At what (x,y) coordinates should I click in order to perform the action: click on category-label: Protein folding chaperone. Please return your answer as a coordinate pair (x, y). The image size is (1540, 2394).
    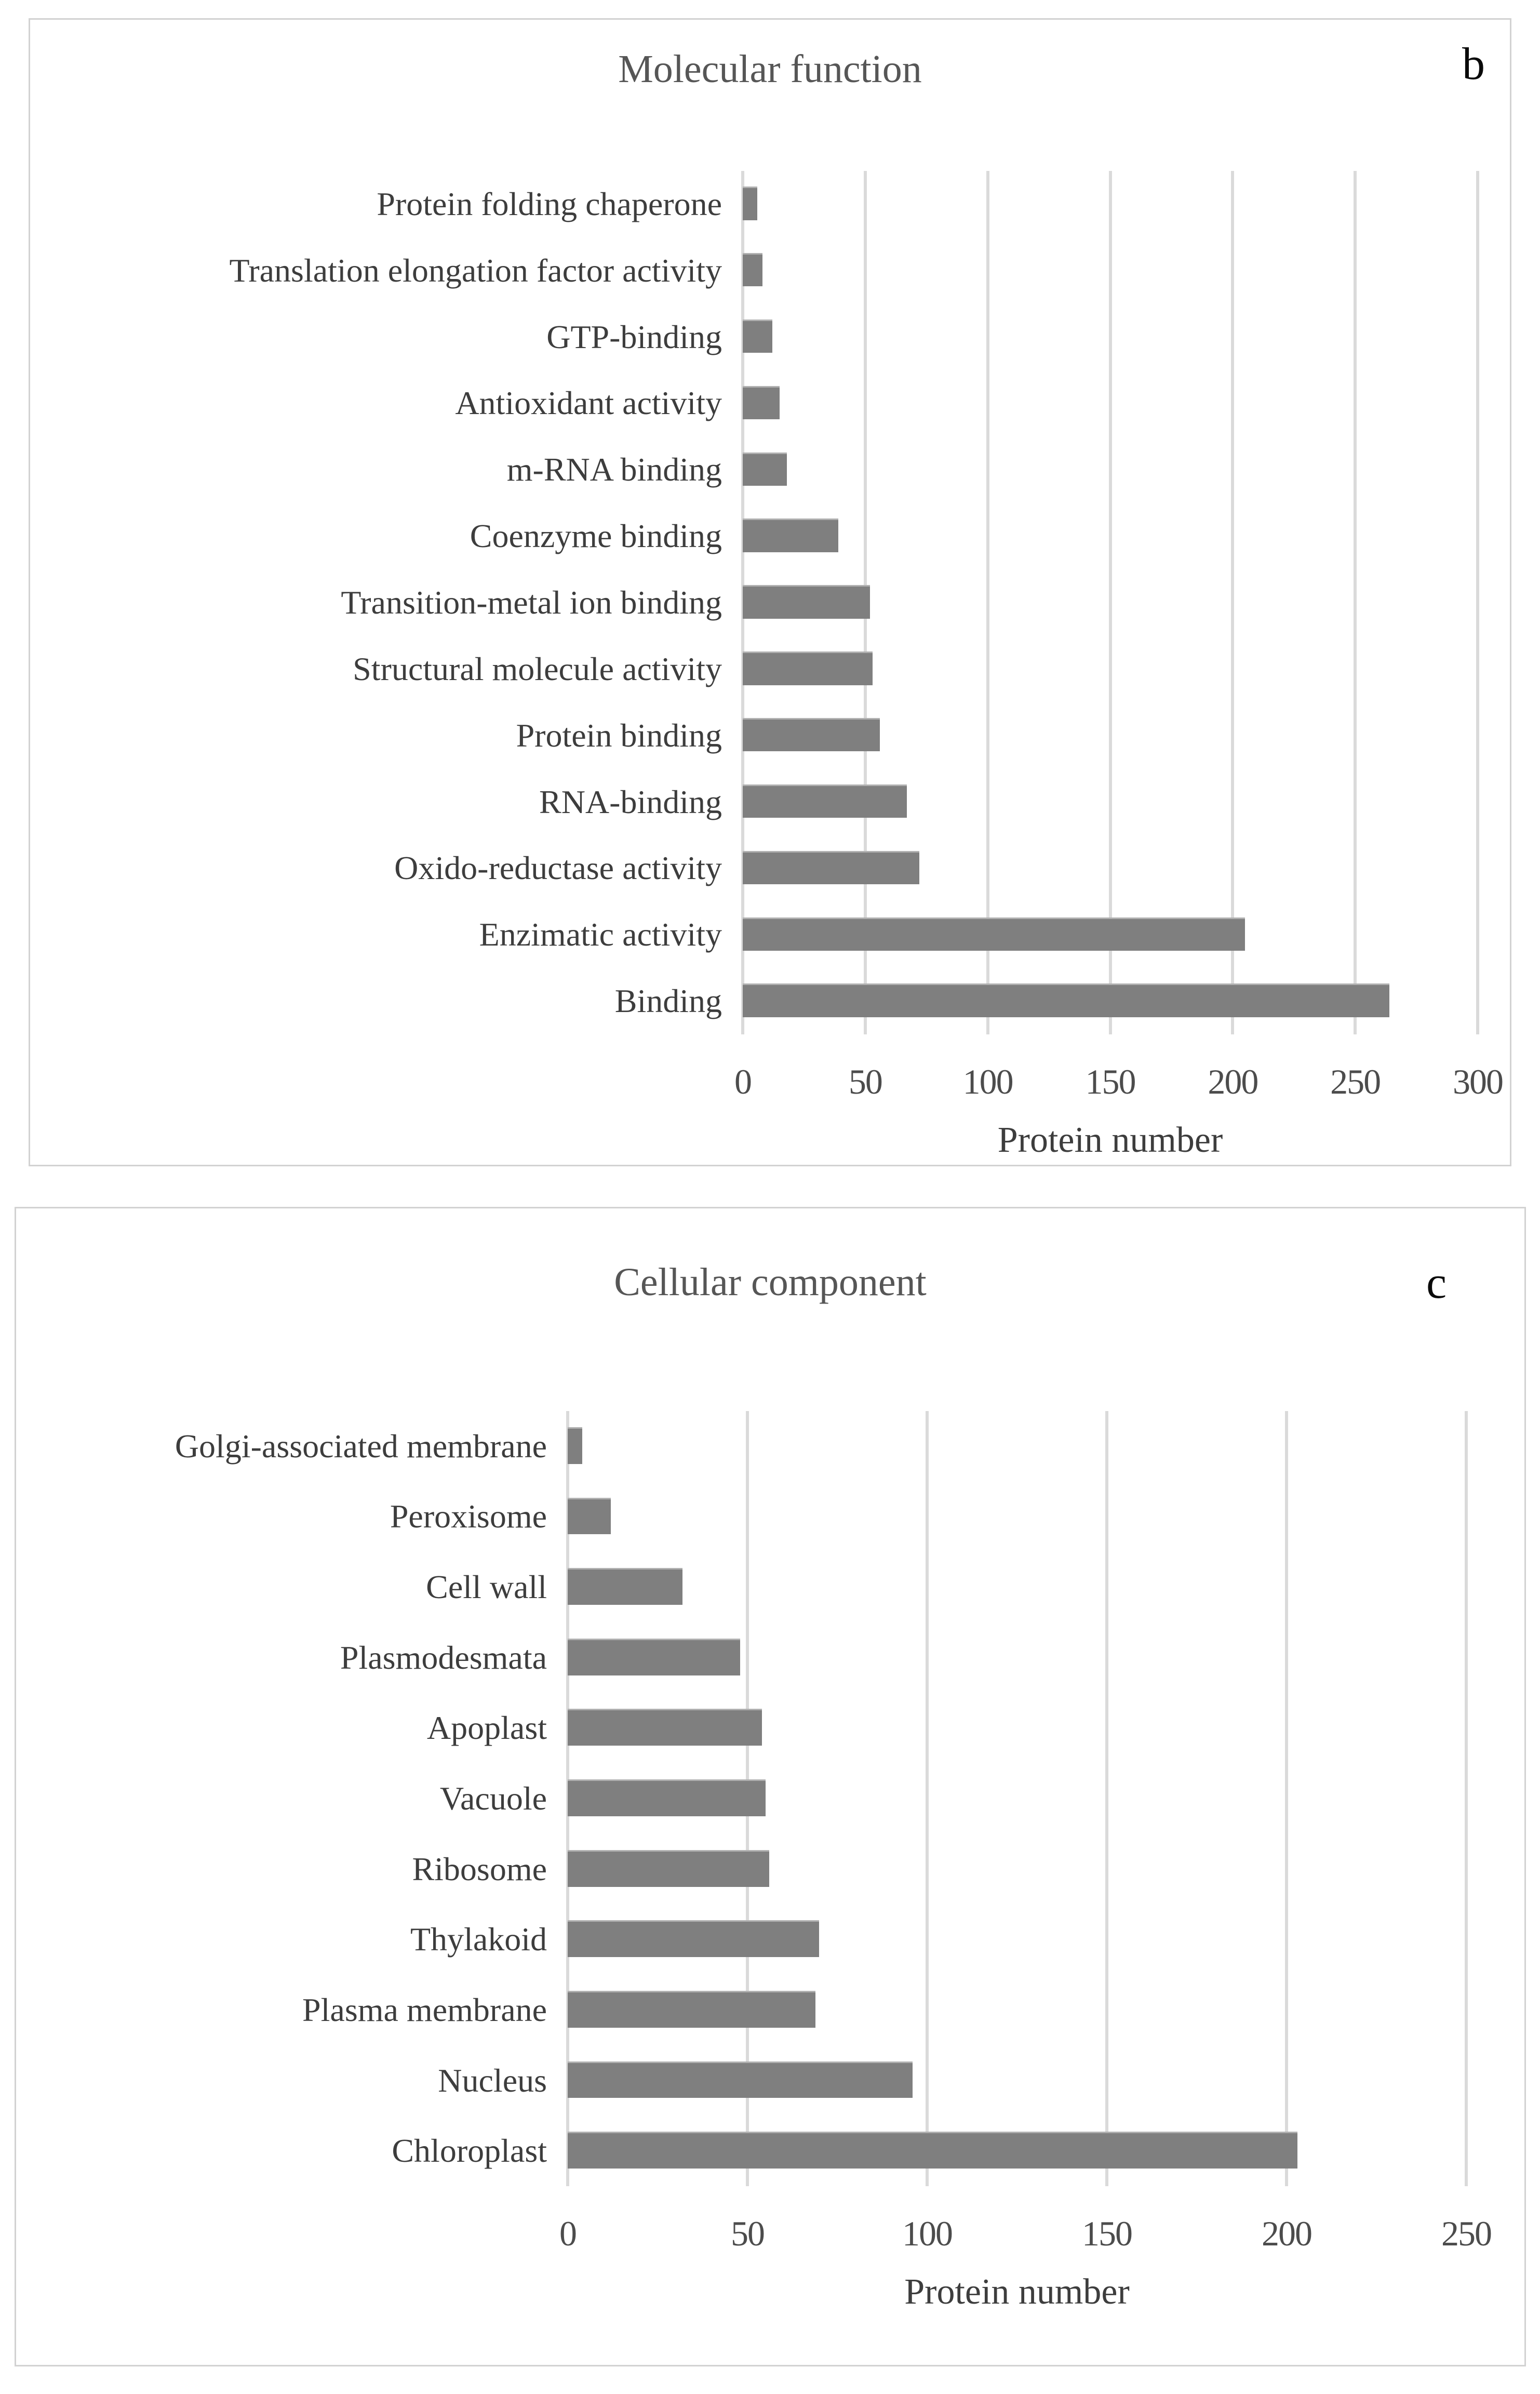
    Looking at the image, I should click on (549, 203).